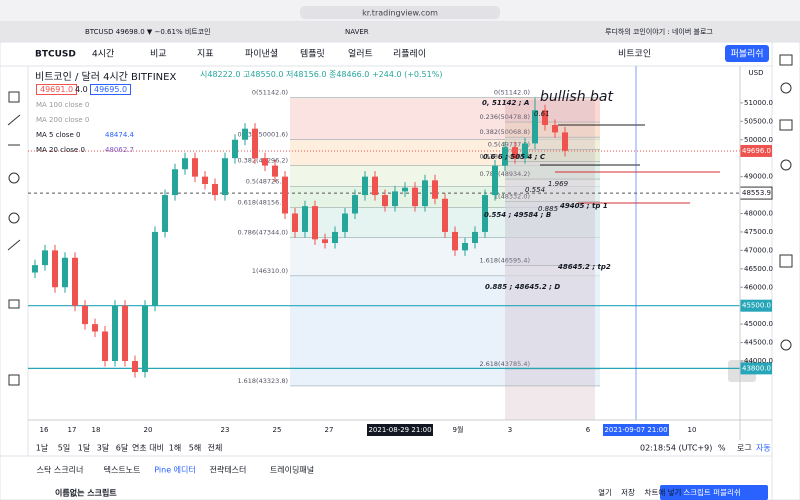  I want to click on time-tag, so click(400, 430).